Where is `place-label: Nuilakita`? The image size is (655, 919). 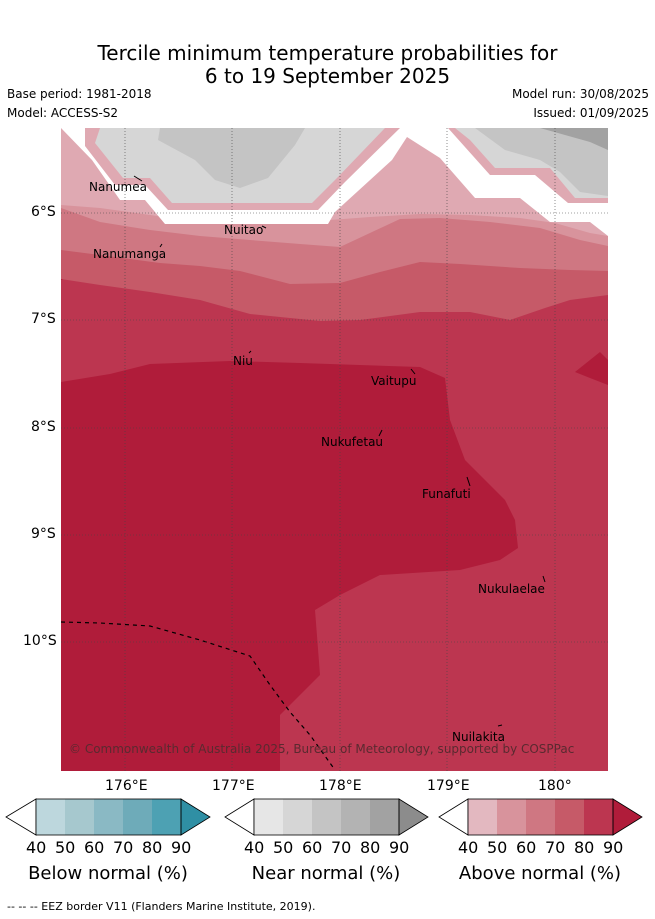 place-label: Nuilakita is located at coordinates (478, 737).